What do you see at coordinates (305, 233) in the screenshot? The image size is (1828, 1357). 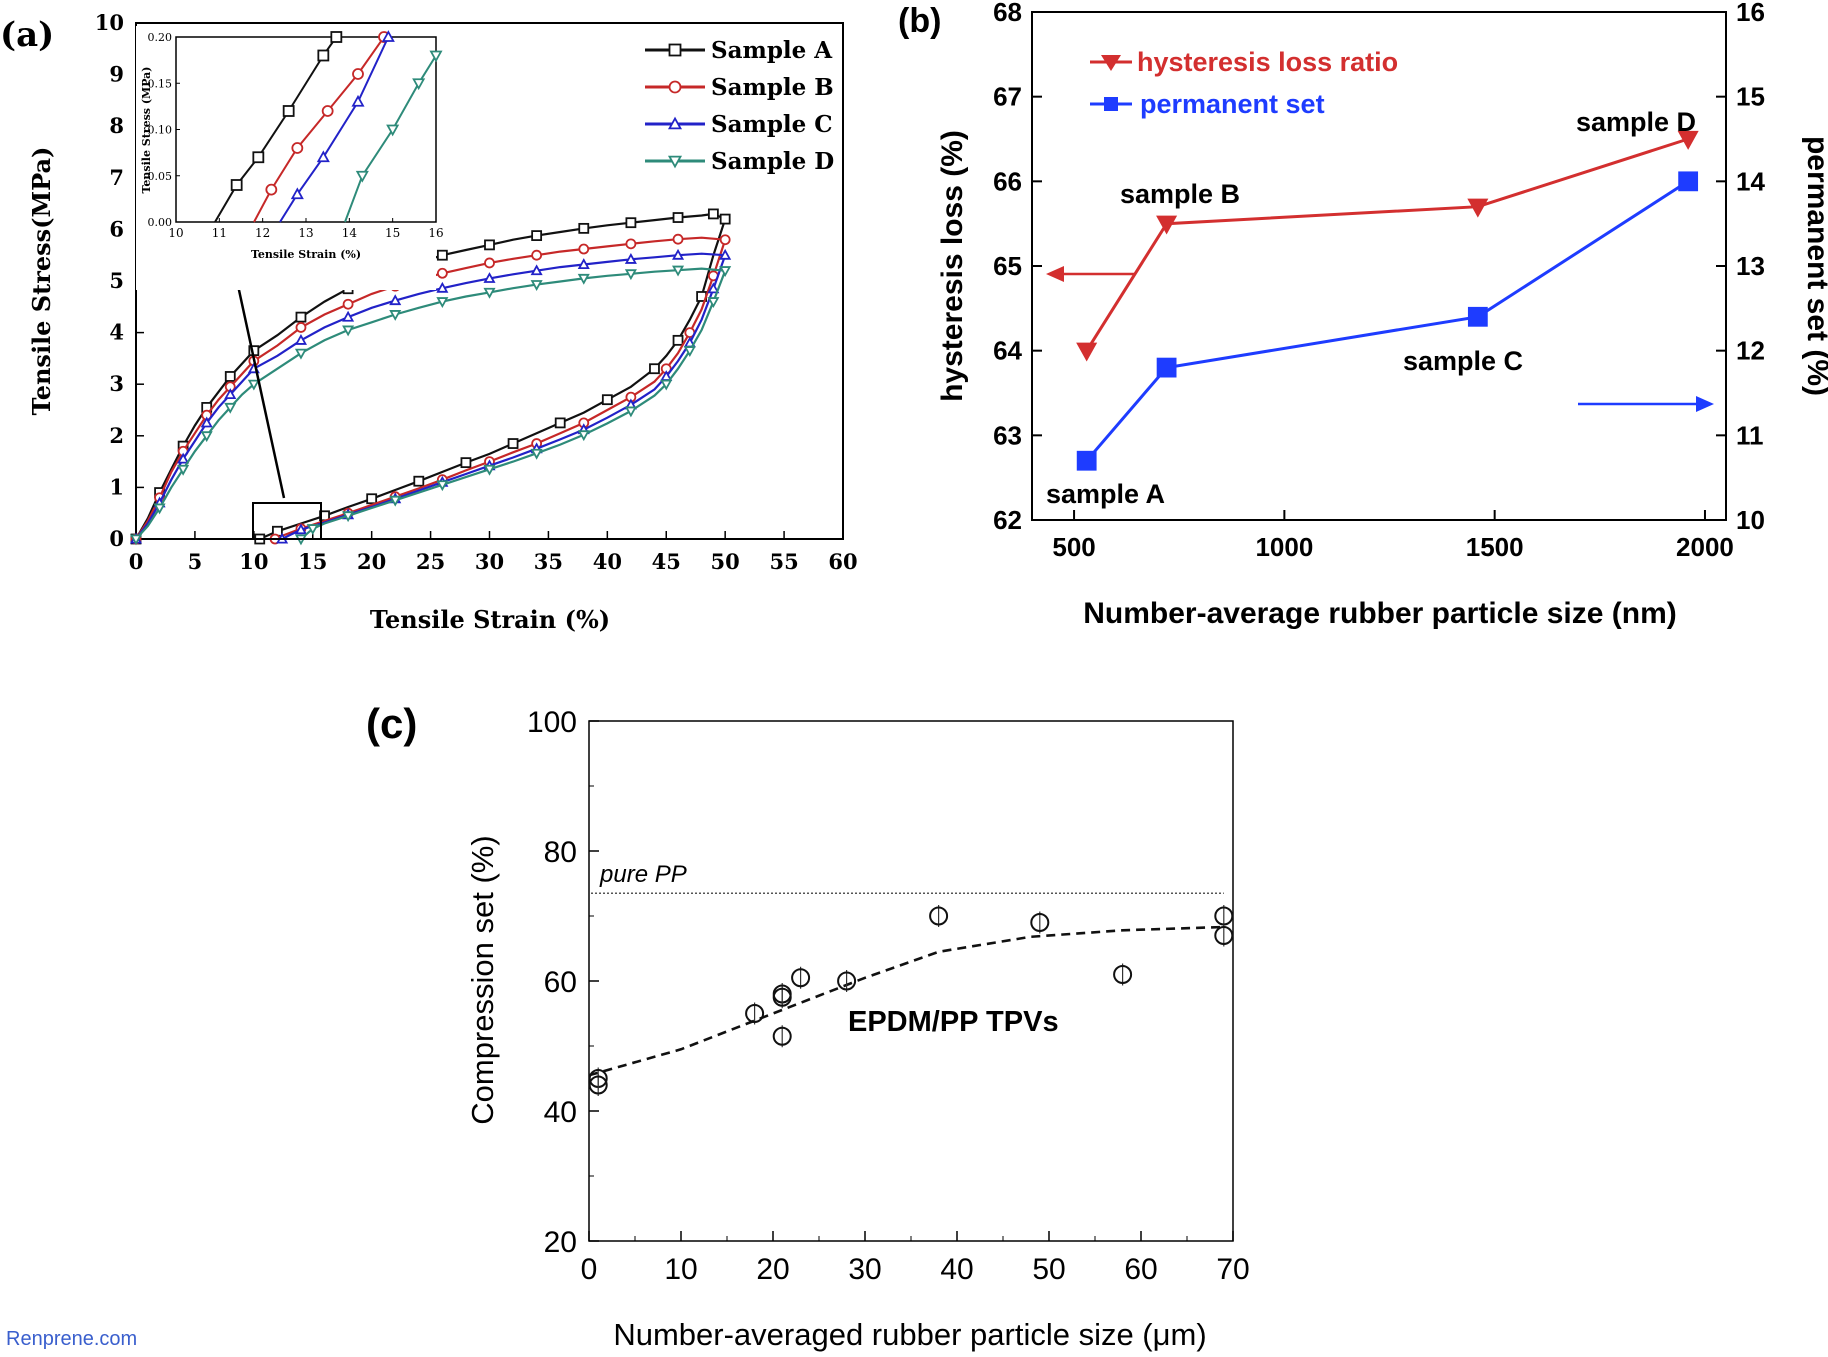 I see `inset-x-tick-label: 13` at bounding box center [305, 233].